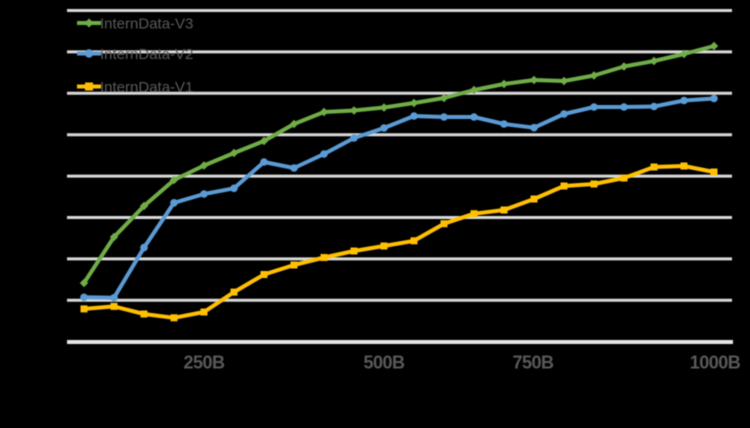 This screenshot has height=428, width=750. I want to click on svg-text: InternData-V1, so click(146, 87).